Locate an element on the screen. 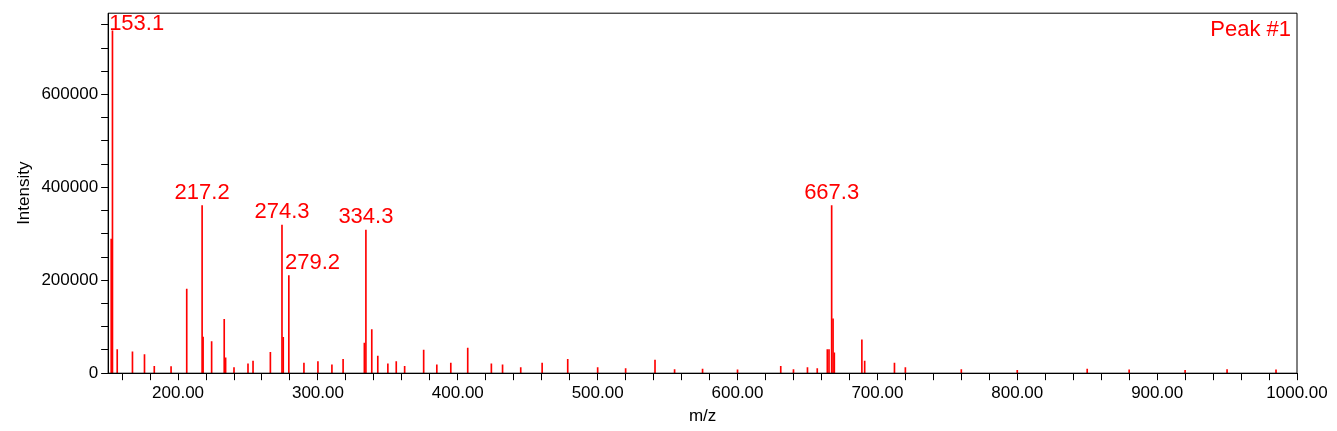 The width and height of the screenshot is (1337, 431). annotation: Peak #1 is located at coordinates (1250, 29).